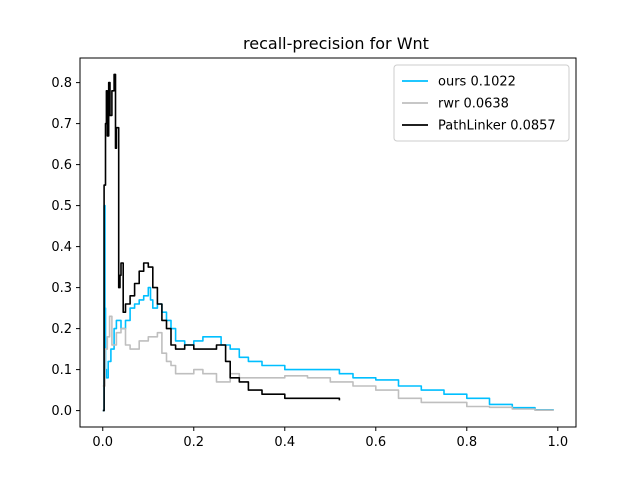 Image resolution: width=640 pixels, height=480 pixels. Describe the element at coordinates (61, 165) in the screenshot. I see `y-tick-label: 0.6` at that location.